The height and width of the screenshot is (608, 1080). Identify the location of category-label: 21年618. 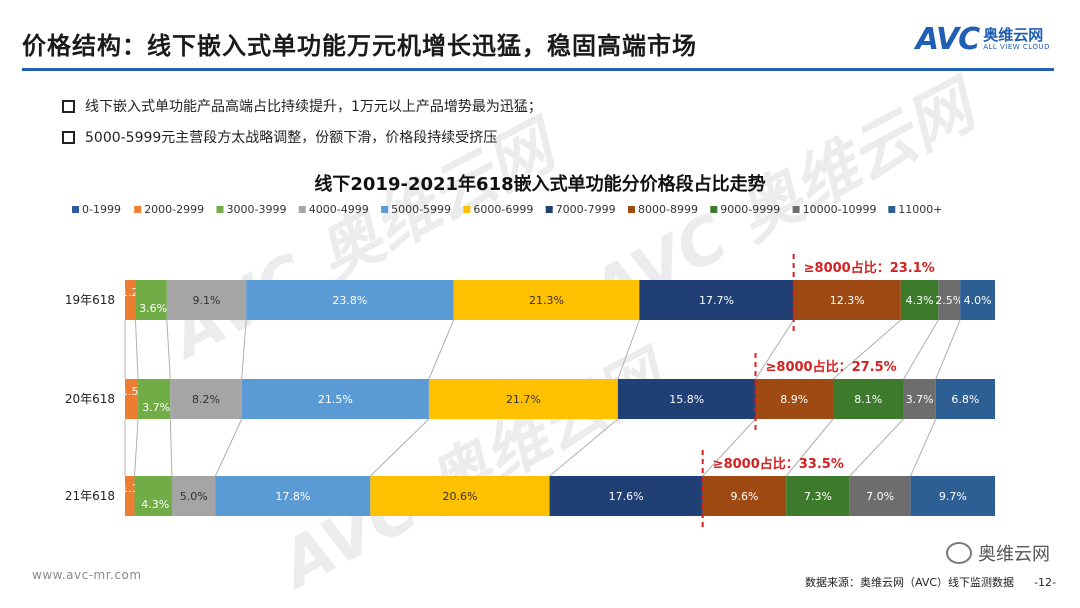
(90, 496).